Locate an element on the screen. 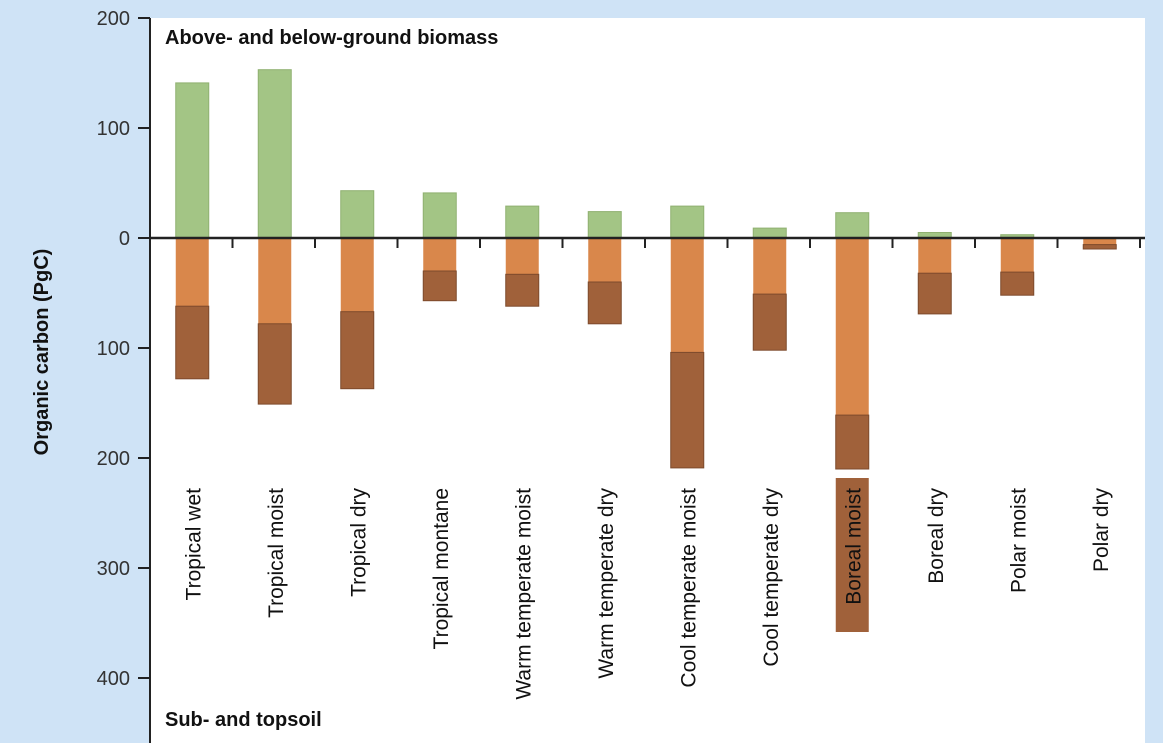  category-label: Cool temperate moist is located at coordinates (688, 588).